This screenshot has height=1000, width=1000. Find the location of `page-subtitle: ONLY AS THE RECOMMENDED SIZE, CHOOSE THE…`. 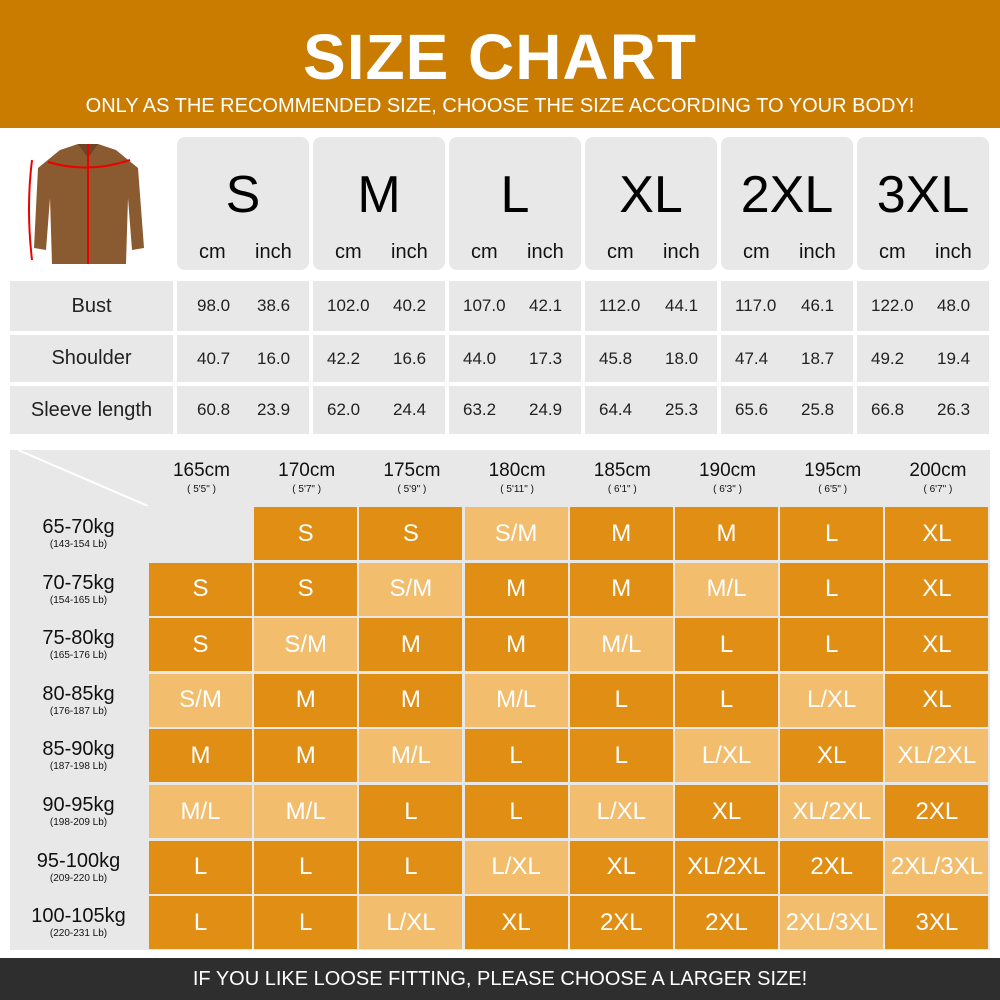

page-subtitle: ONLY AS THE RECOMMENDED SIZE, CHOOSE THE… is located at coordinates (500, 106).